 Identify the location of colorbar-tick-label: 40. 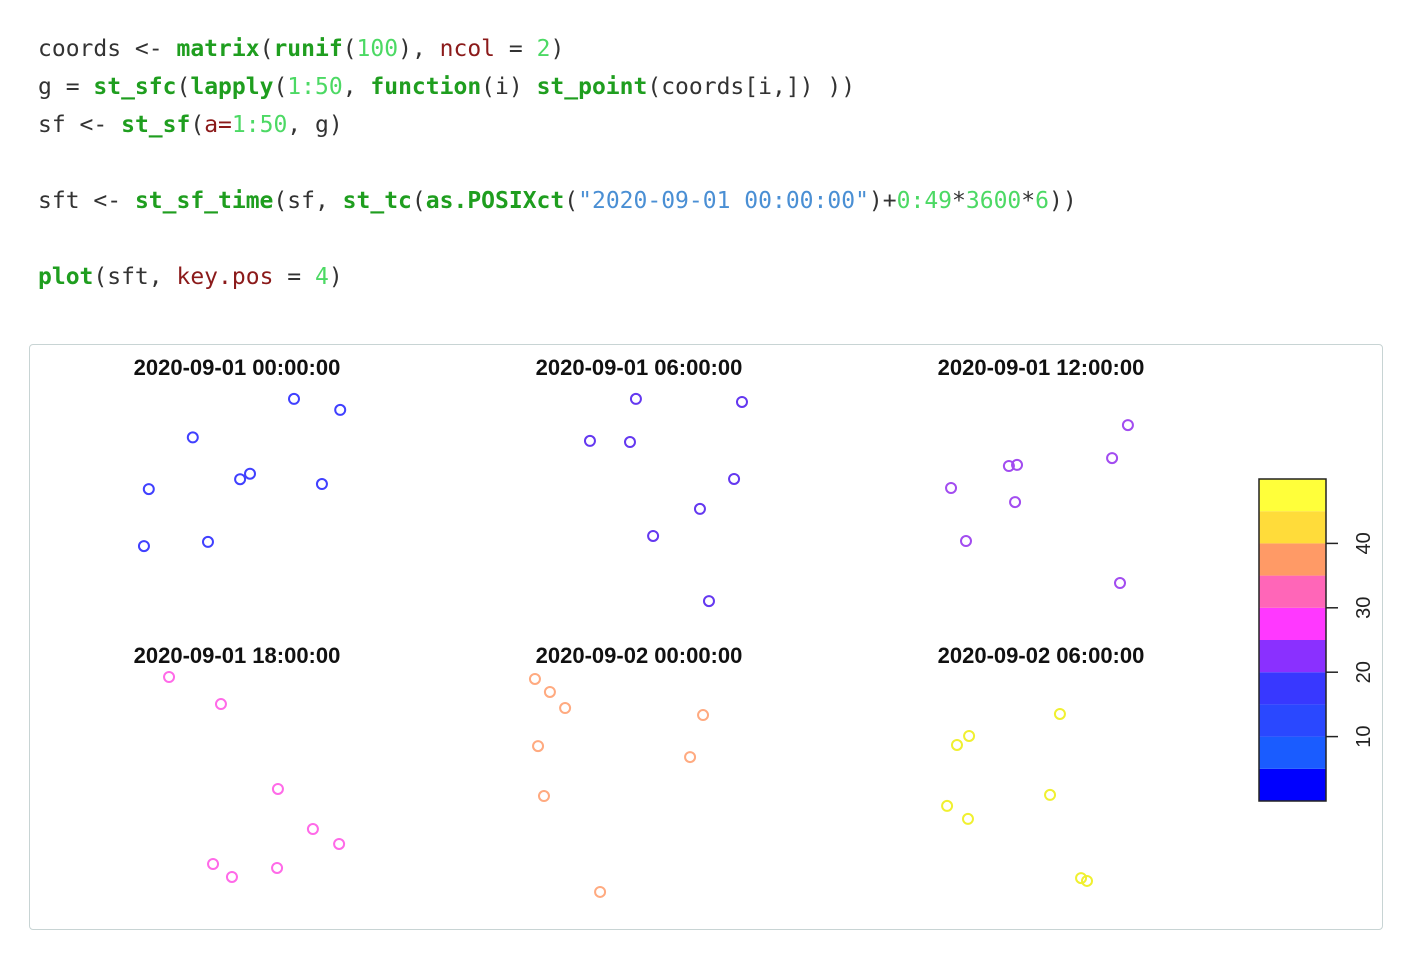
(1364, 543).